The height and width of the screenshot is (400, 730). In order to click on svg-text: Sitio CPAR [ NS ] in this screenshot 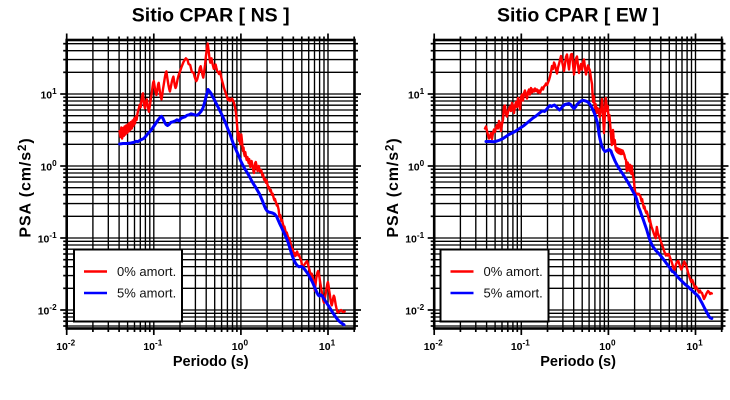, I will do `click(211, 16)`.